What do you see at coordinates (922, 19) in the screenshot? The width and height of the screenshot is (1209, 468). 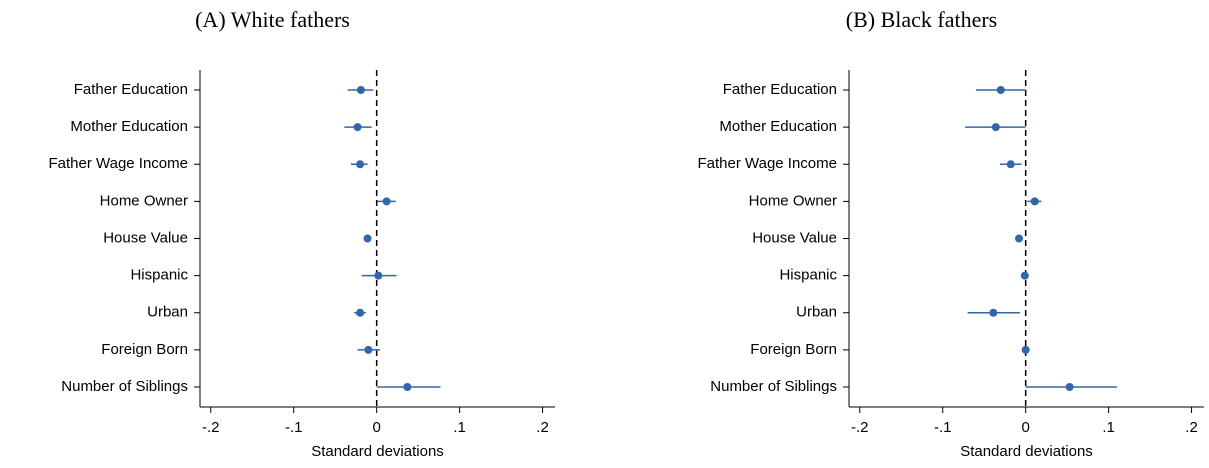 I see `panel-title: (B) Black fathers` at bounding box center [922, 19].